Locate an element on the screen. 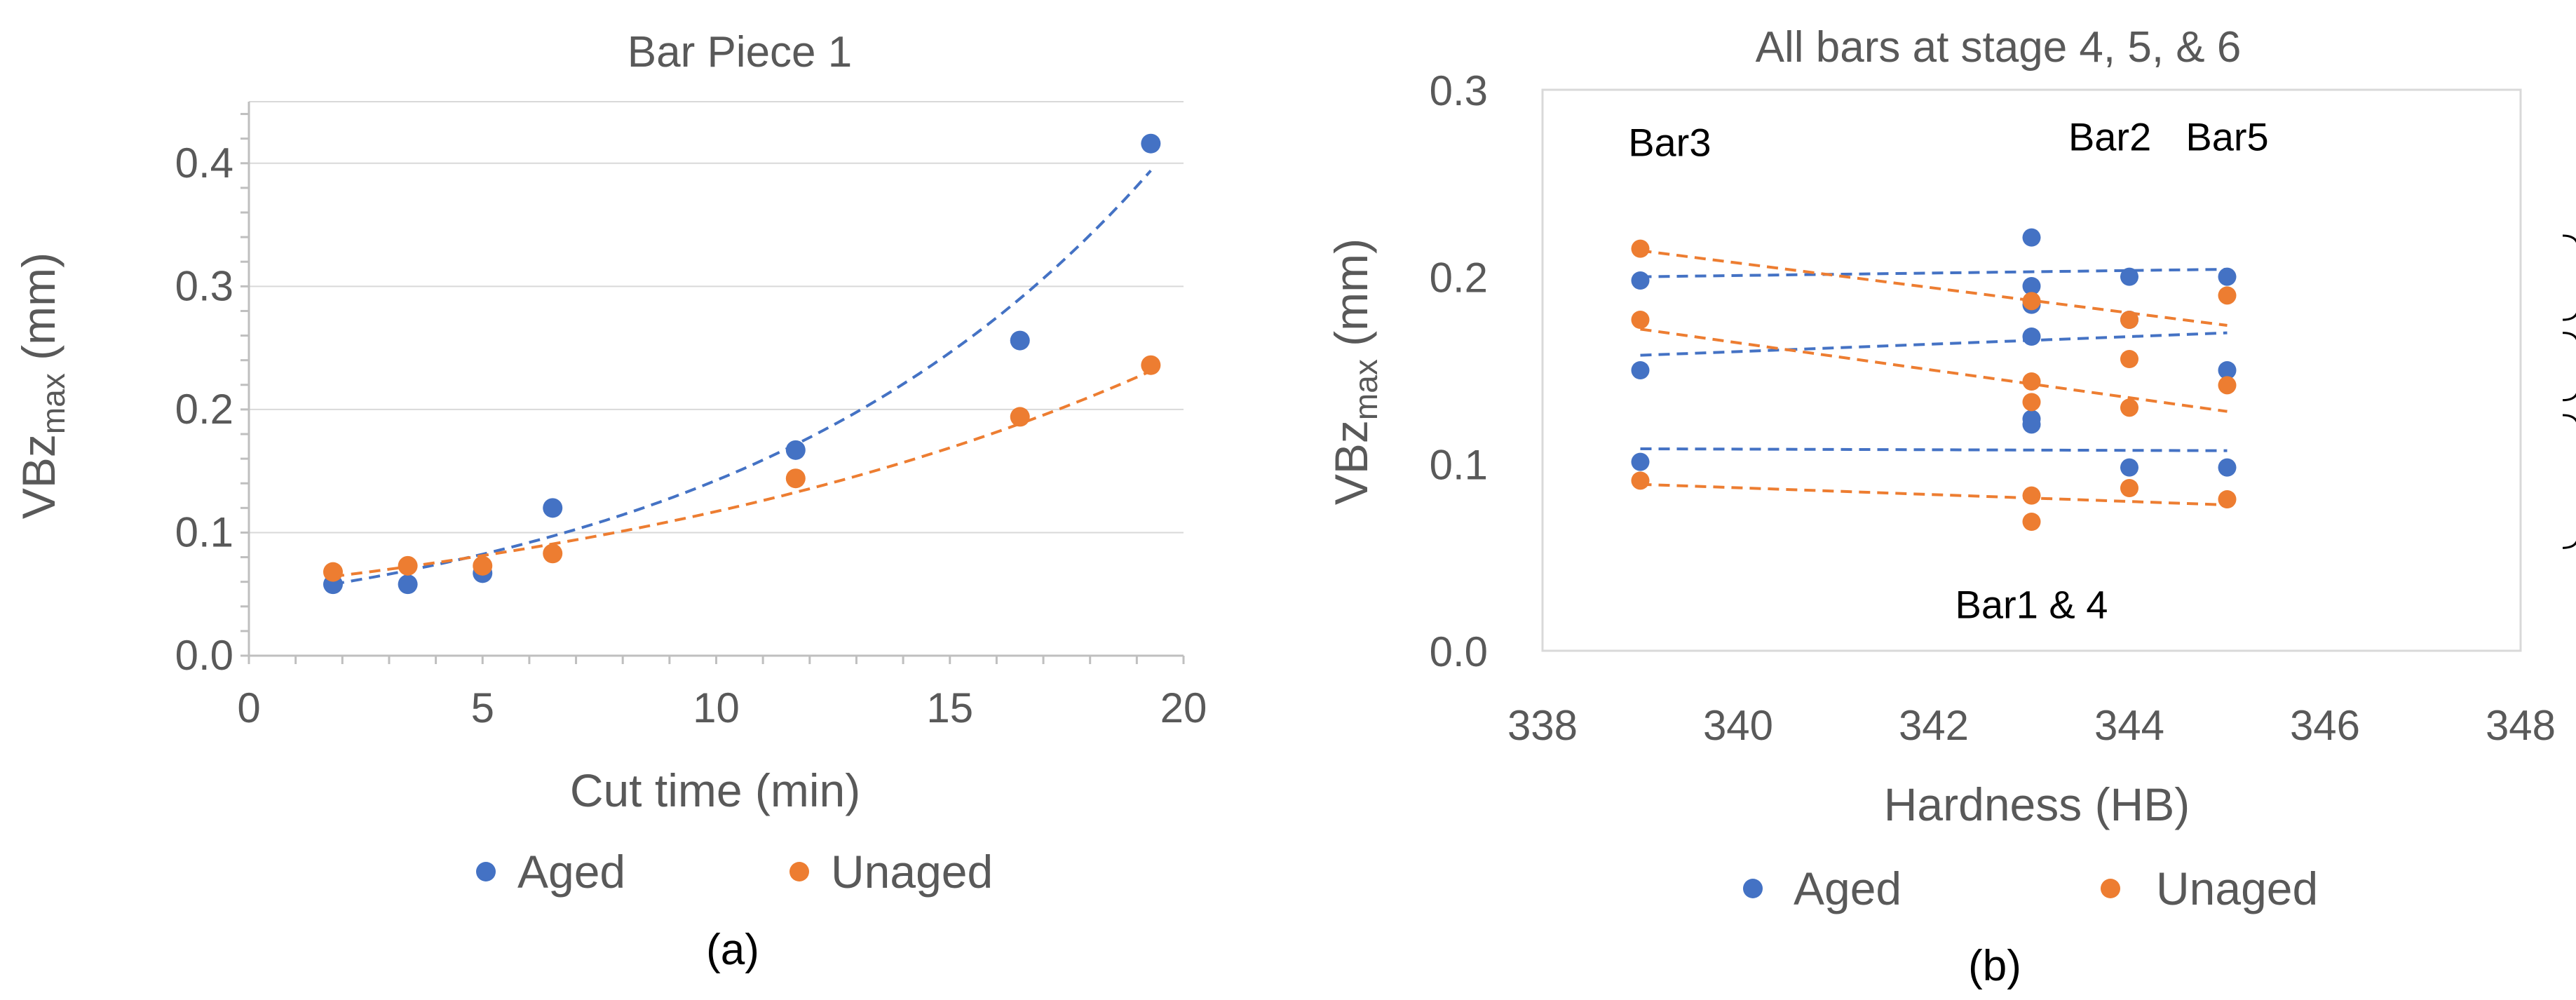 The width and height of the screenshot is (2576, 1000). chart-b-annotation: Bar1 & 4 is located at coordinates (2032, 604).